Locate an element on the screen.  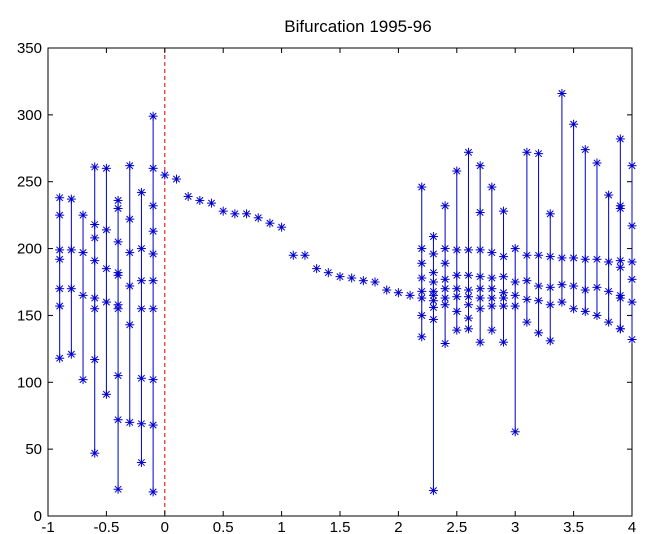
x-tick-label: 0 is located at coordinates (165, 526).